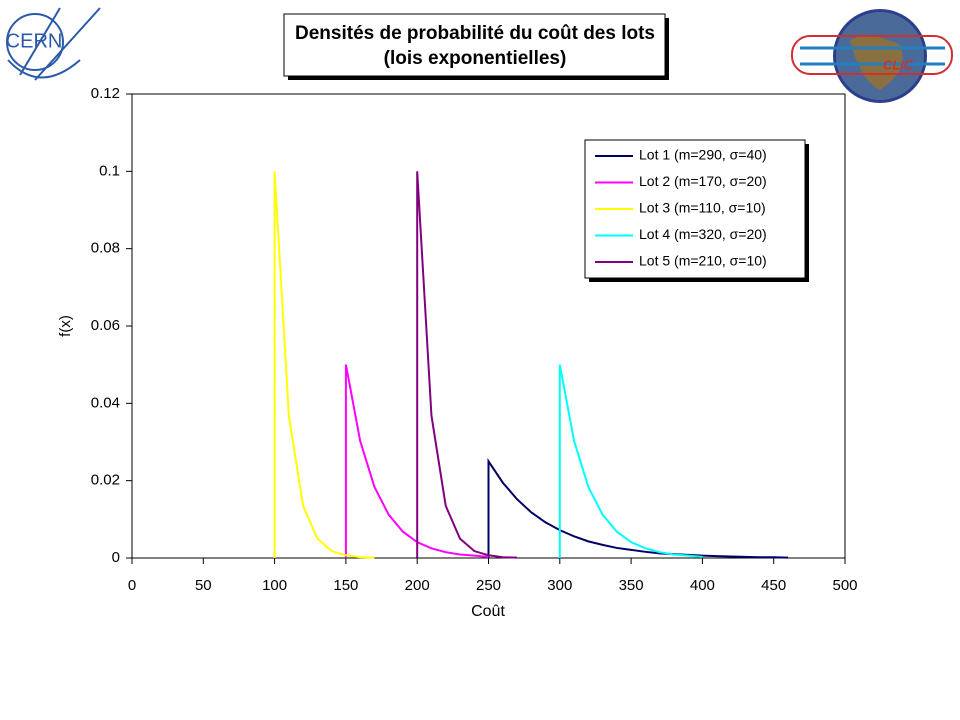 This screenshot has height=720, width=960. Describe the element at coordinates (703, 261) in the screenshot. I see `legend-label: Lot 5 (m=210, σ=10)` at that location.